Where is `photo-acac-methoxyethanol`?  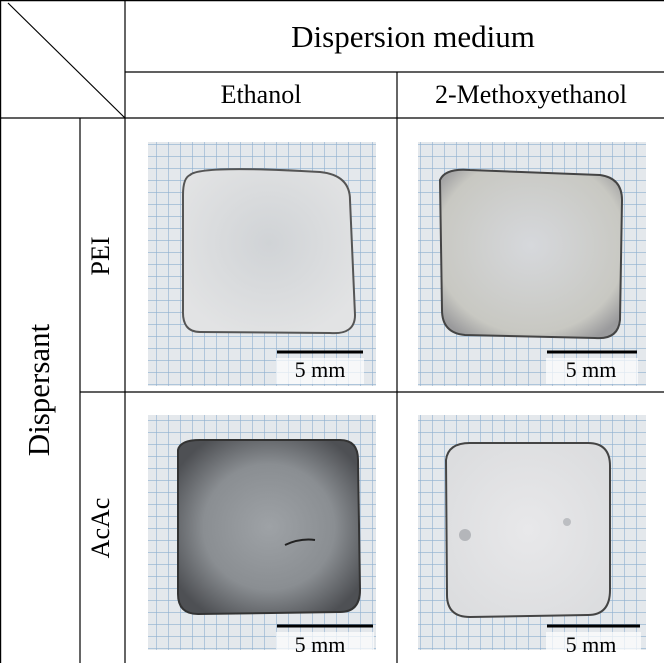 photo-acac-methoxyethanol is located at coordinates (532, 532).